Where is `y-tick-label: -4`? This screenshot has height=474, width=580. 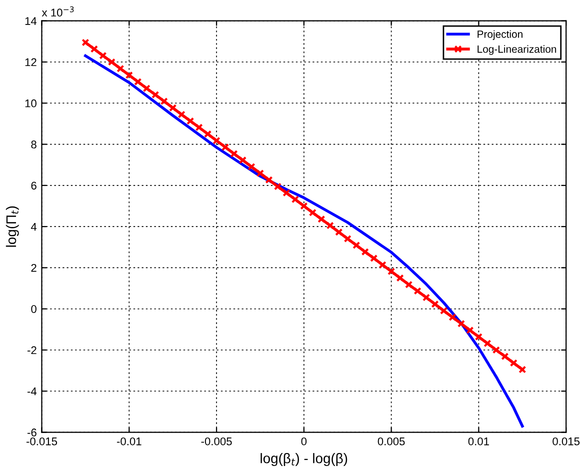
y-tick-label: -4 is located at coordinates (32, 392).